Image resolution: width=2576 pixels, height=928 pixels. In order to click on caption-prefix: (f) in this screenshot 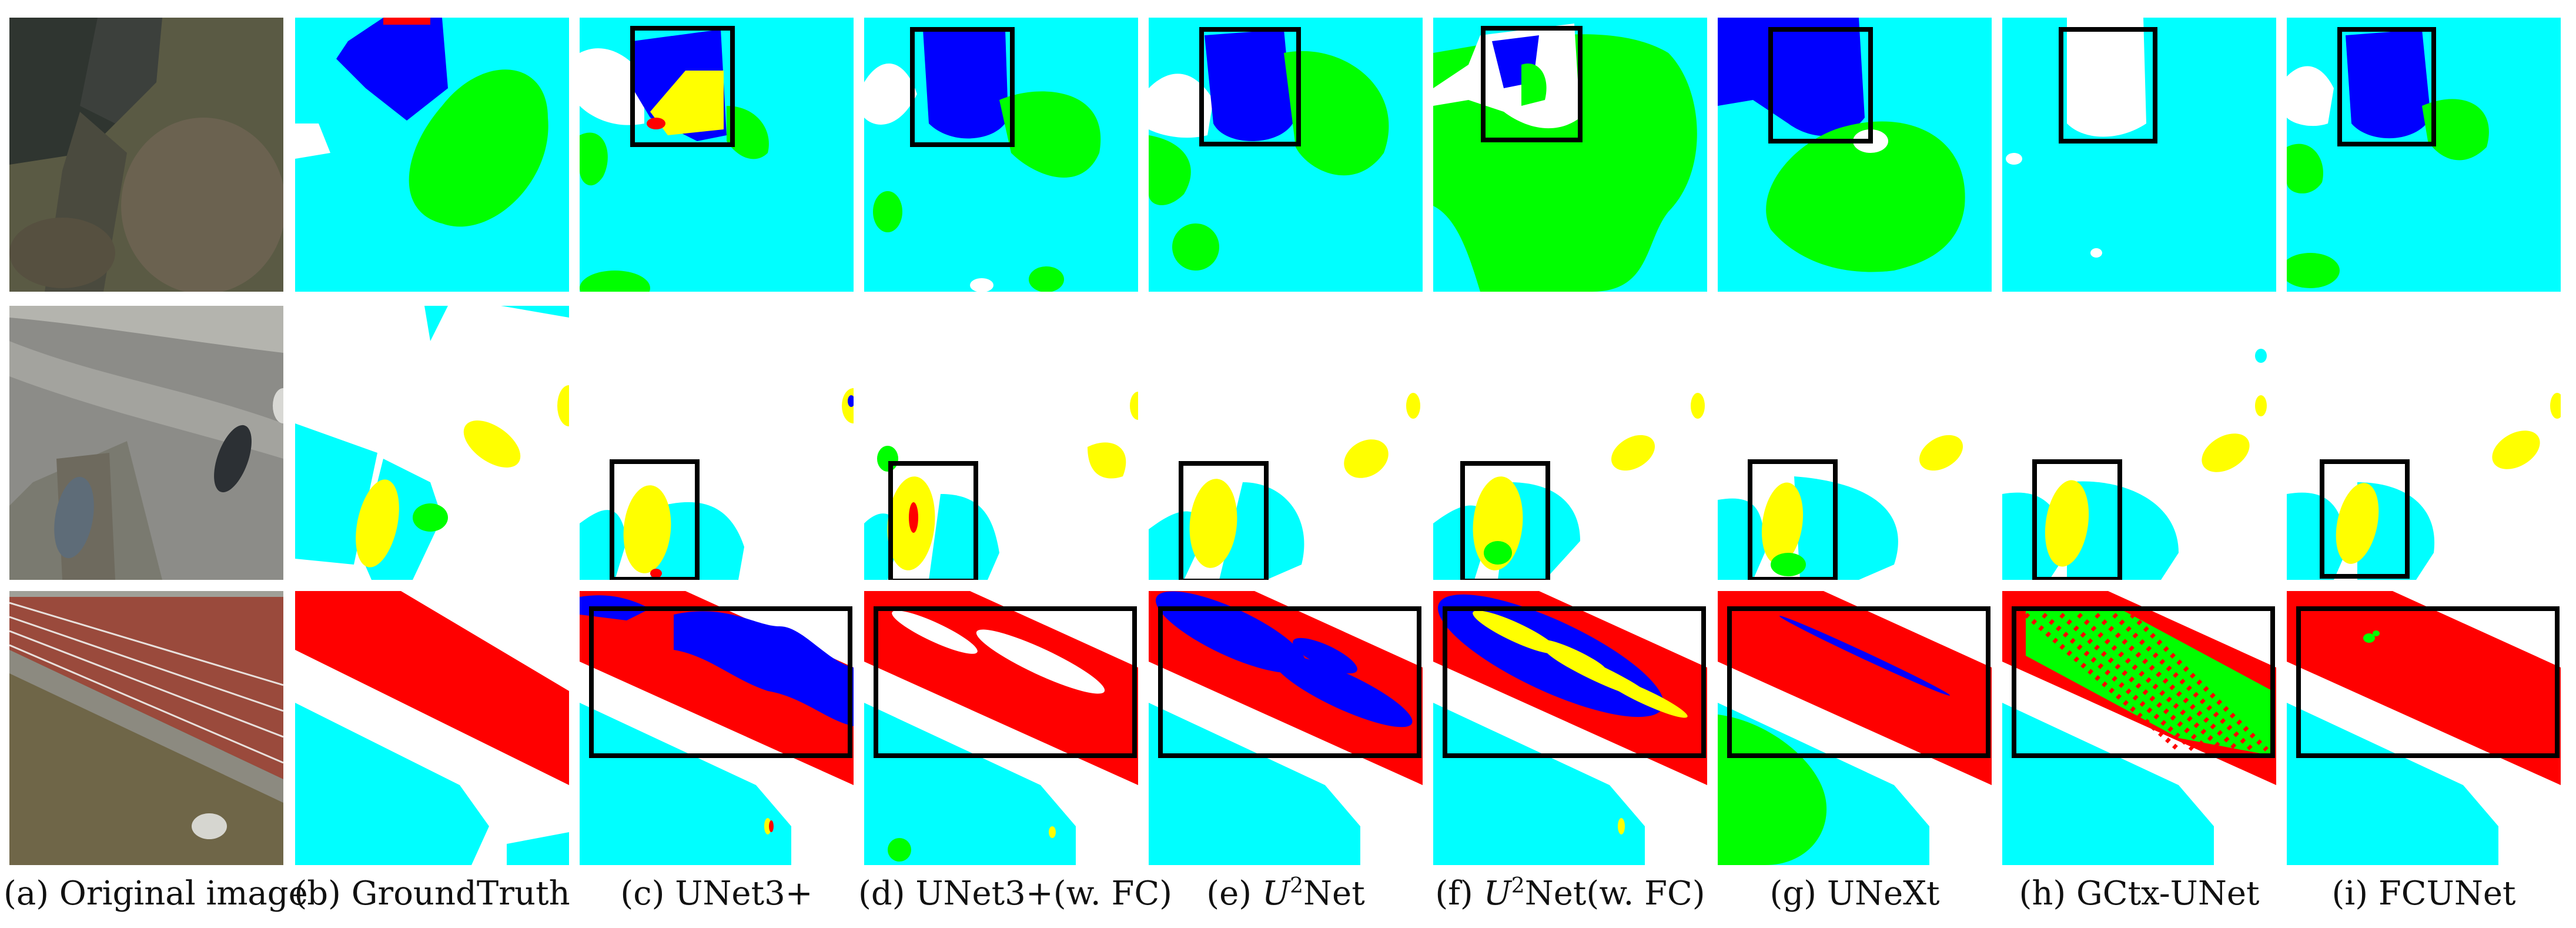, I will do `click(1459, 893)`.